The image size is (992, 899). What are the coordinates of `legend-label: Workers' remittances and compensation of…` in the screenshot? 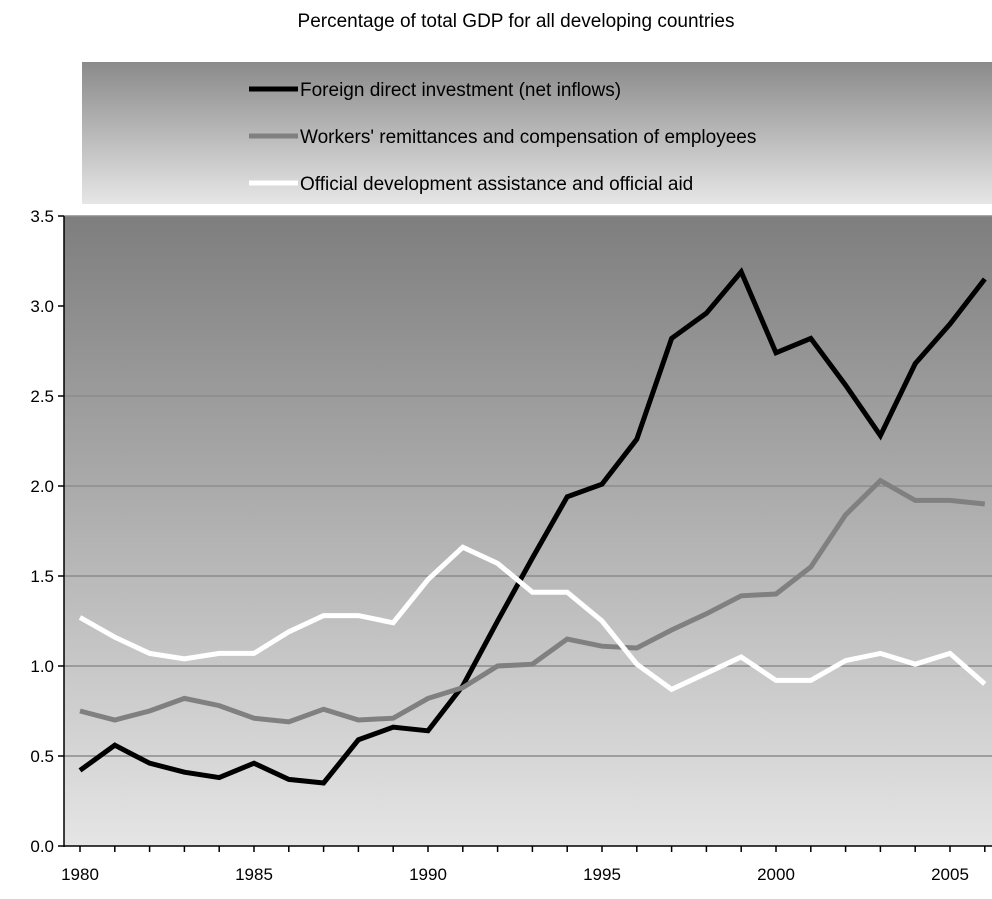 It's located at (528, 137).